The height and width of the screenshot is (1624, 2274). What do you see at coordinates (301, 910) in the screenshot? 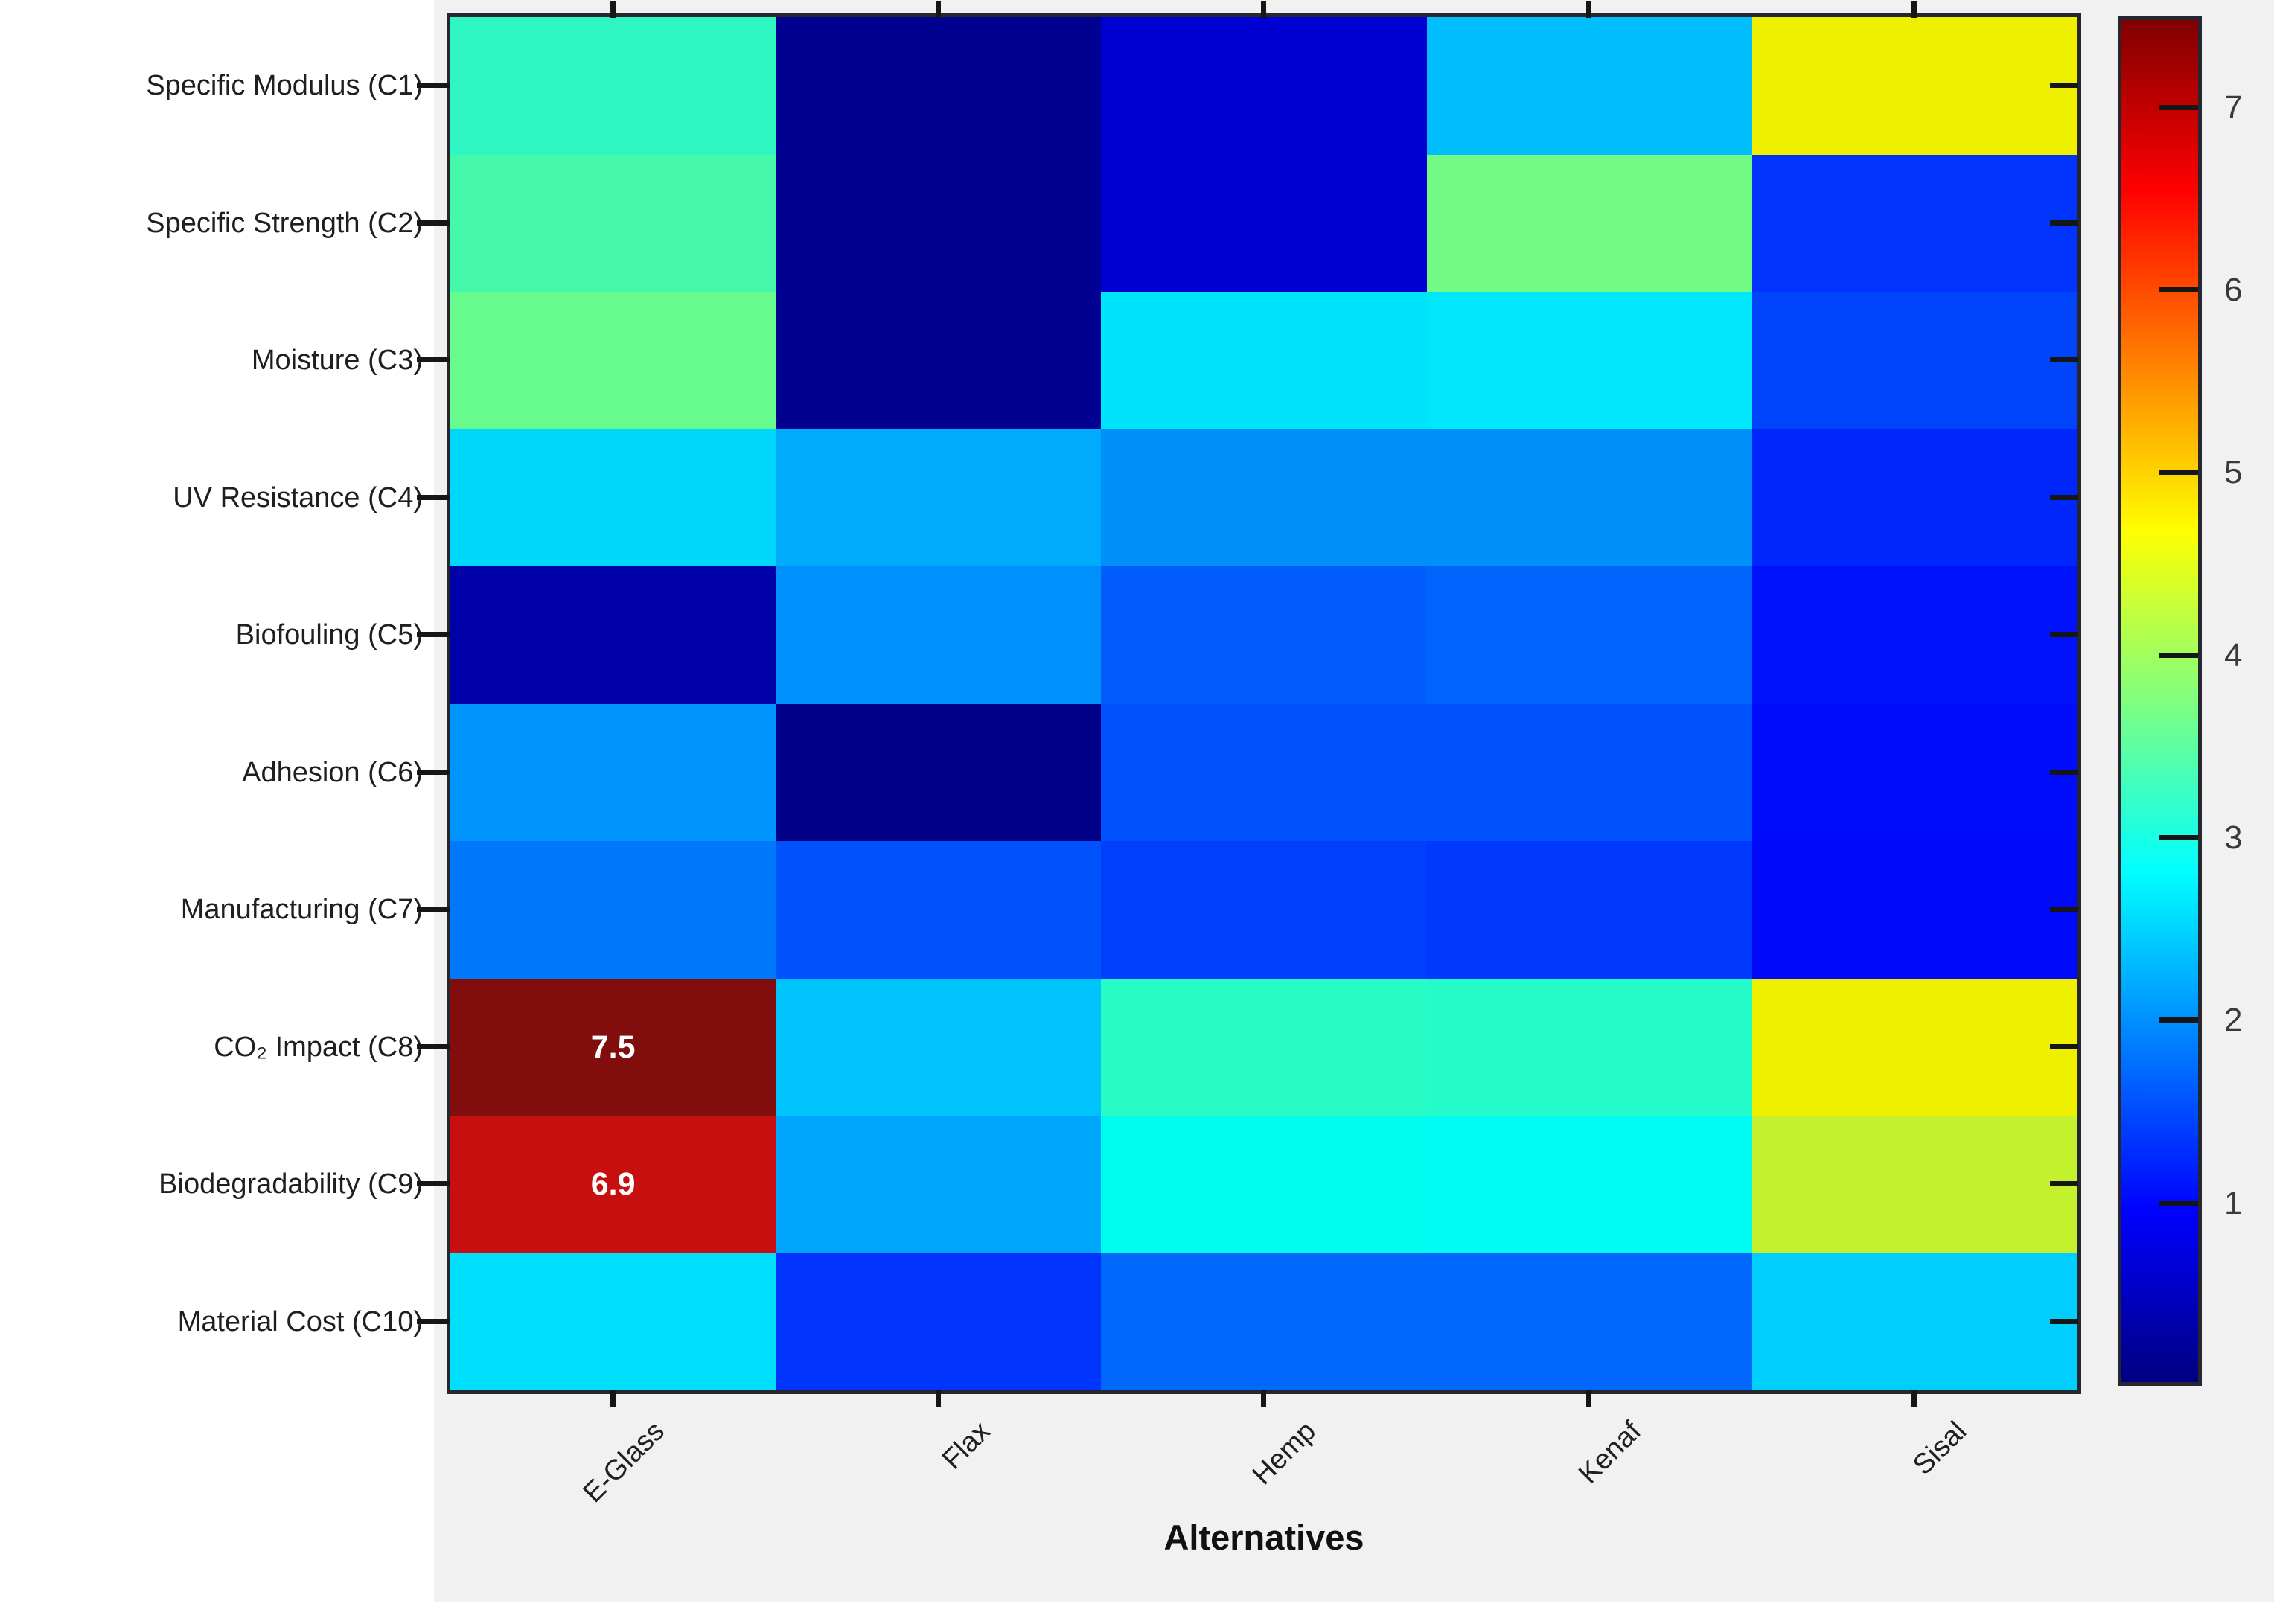
I see `y-axis-label: Manufacturing (C7)` at bounding box center [301, 910].